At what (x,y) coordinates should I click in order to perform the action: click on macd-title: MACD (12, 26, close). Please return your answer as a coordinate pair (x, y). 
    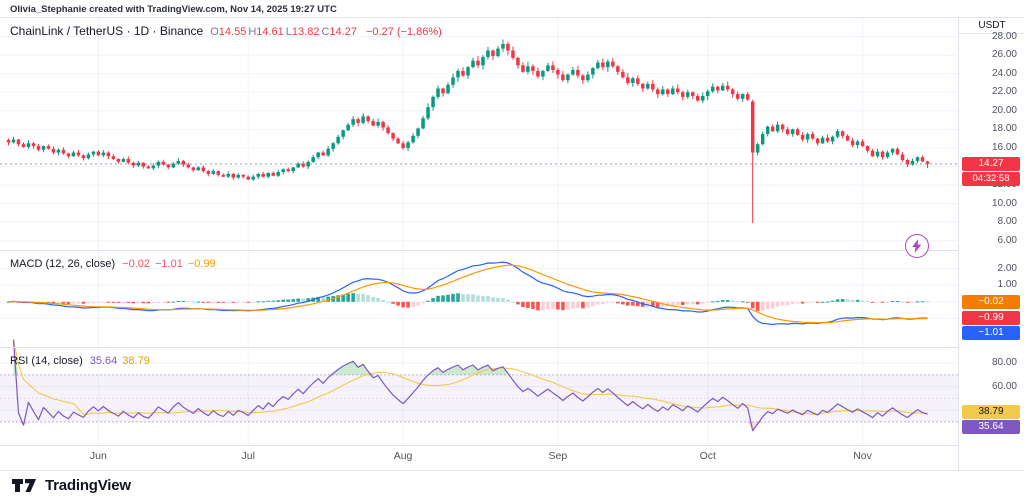
    Looking at the image, I should click on (63, 264).